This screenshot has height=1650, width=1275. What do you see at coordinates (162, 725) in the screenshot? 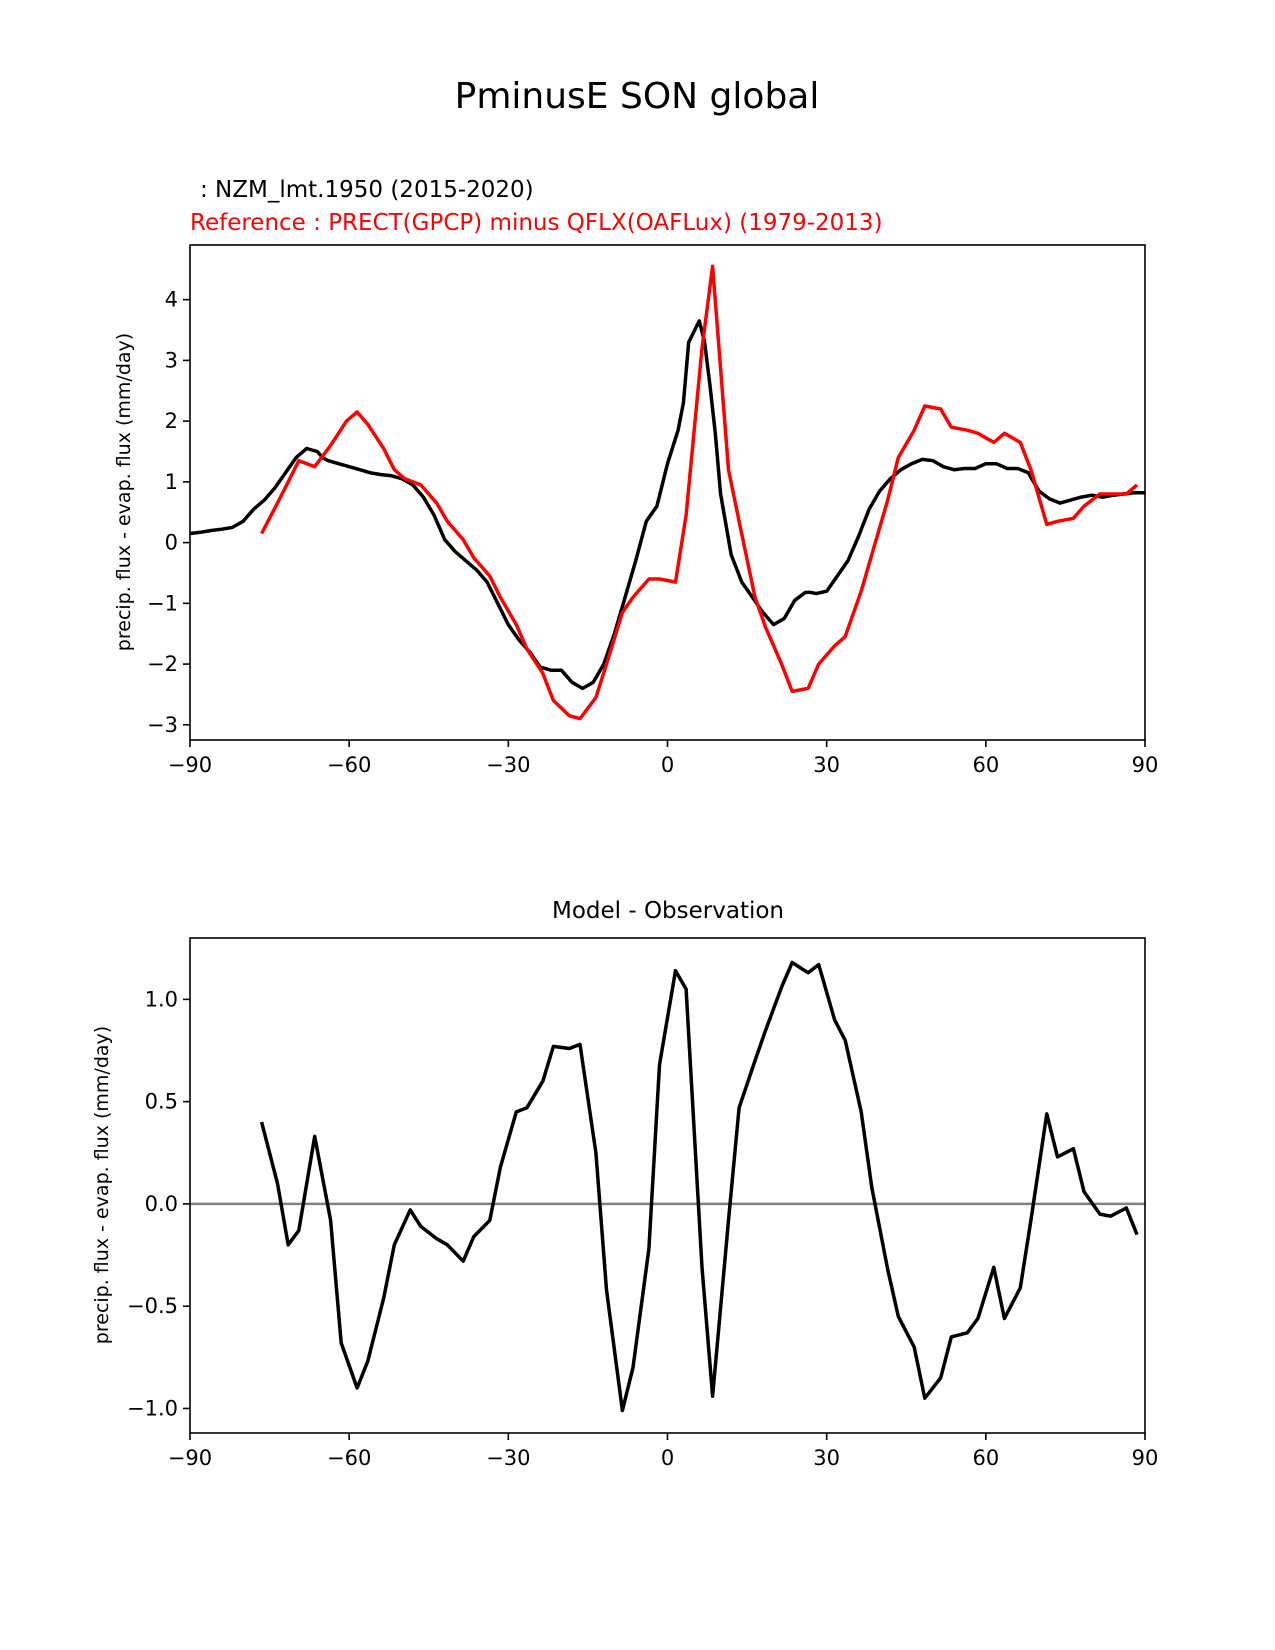
I see `top-y-tick-label: −3` at bounding box center [162, 725].